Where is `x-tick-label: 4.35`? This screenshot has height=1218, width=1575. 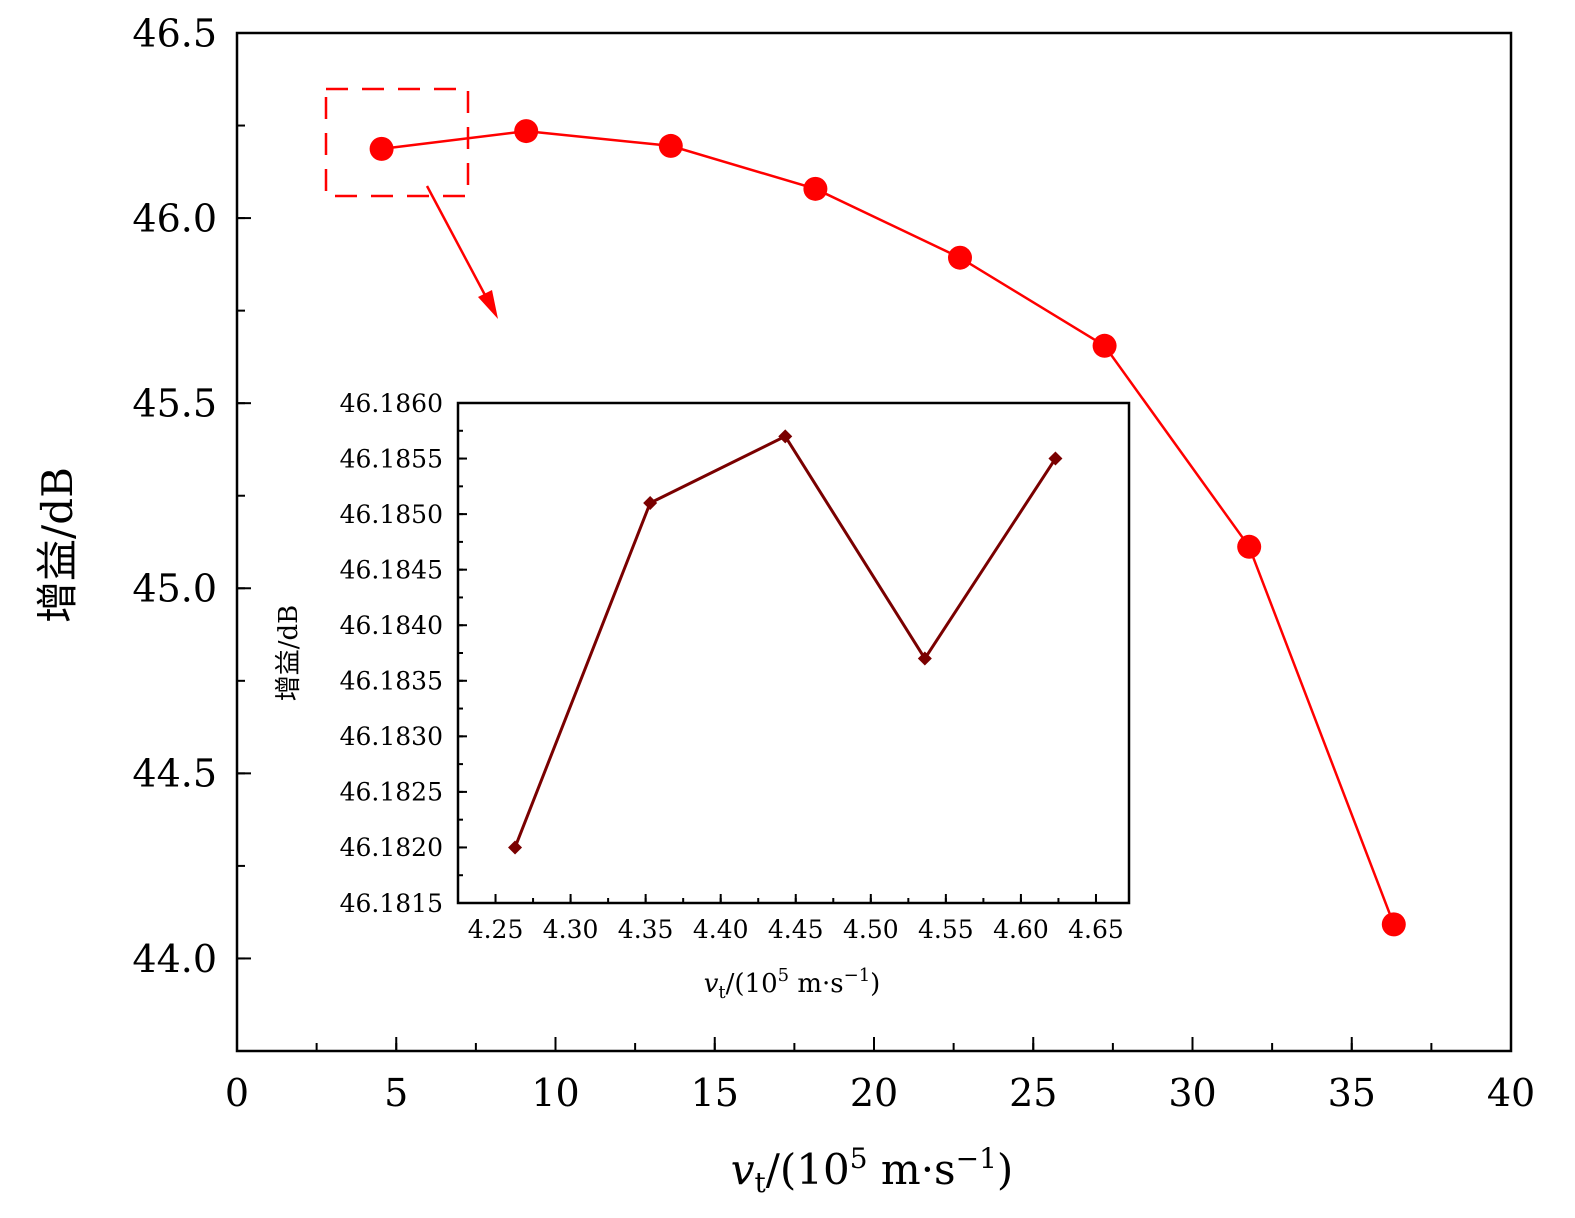 x-tick-label: 4.35 is located at coordinates (646, 929).